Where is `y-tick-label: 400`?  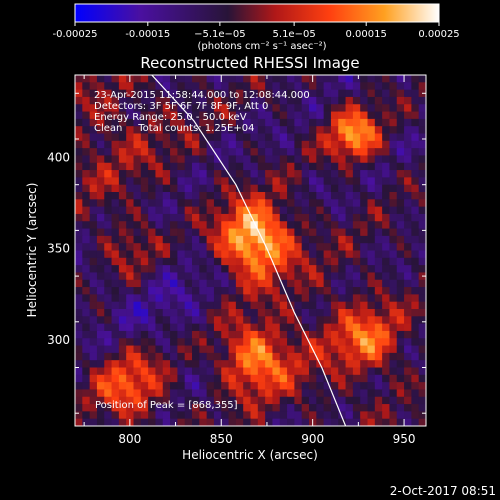
y-tick-label: 400 is located at coordinates (58, 157).